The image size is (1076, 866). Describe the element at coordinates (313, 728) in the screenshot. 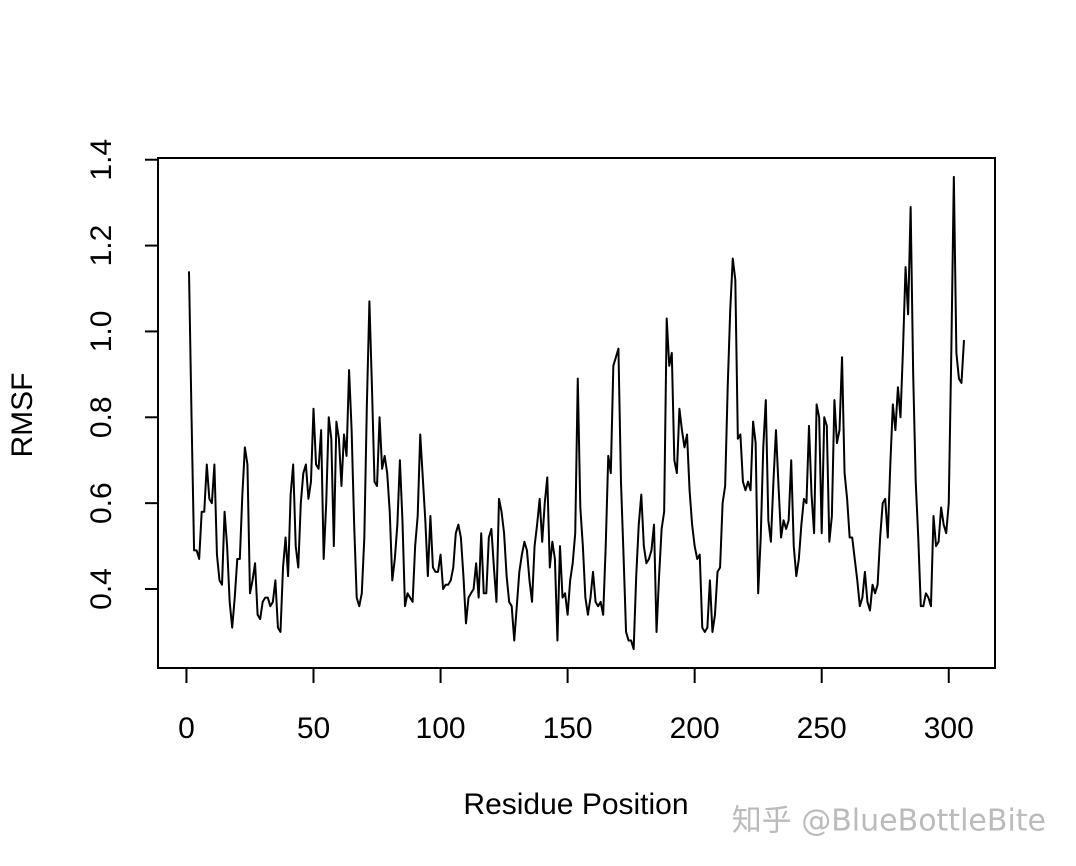

I see `x-tick-label: 50` at that location.